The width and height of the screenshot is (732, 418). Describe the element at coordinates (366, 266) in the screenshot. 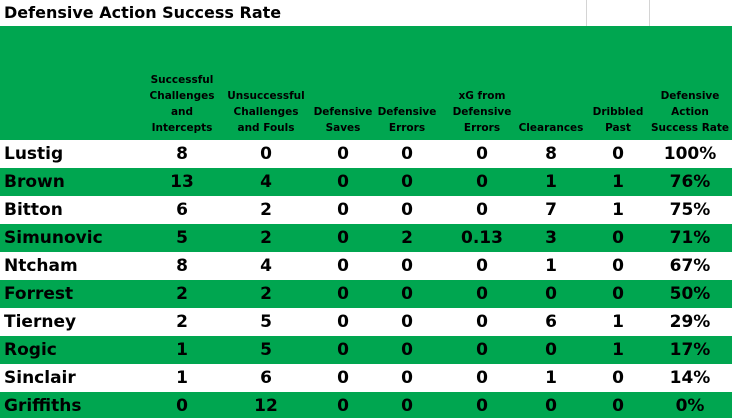

I see `table-row: Ntcham 8 4 0 0 0 1 0 67%` at that location.